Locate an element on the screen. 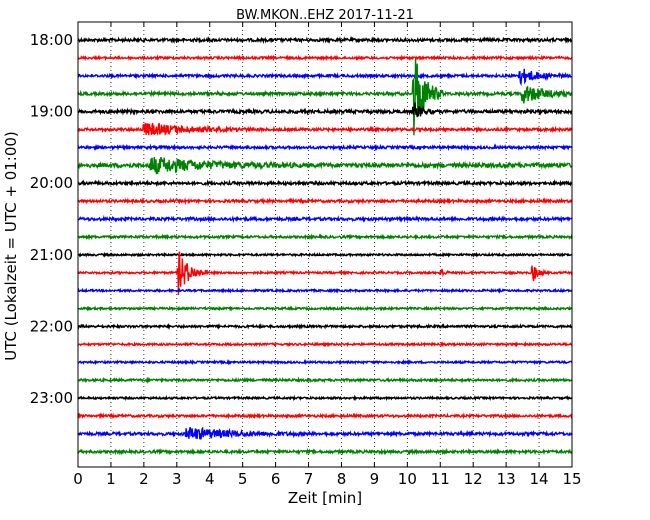 The image size is (650, 520). y-tick-label: 22:00 is located at coordinates (51, 326).